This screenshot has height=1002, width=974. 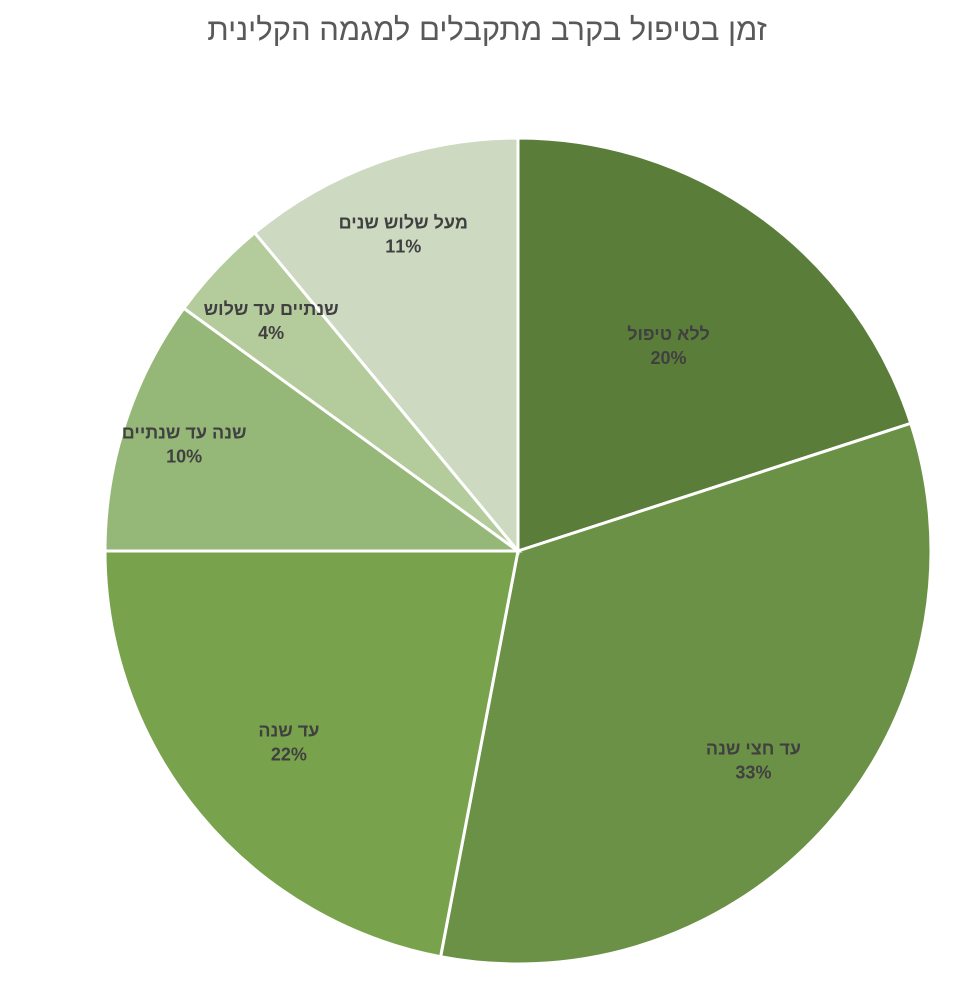 I want to click on slice-category-label: שנתיים עד שלוש, so click(x=271, y=309).